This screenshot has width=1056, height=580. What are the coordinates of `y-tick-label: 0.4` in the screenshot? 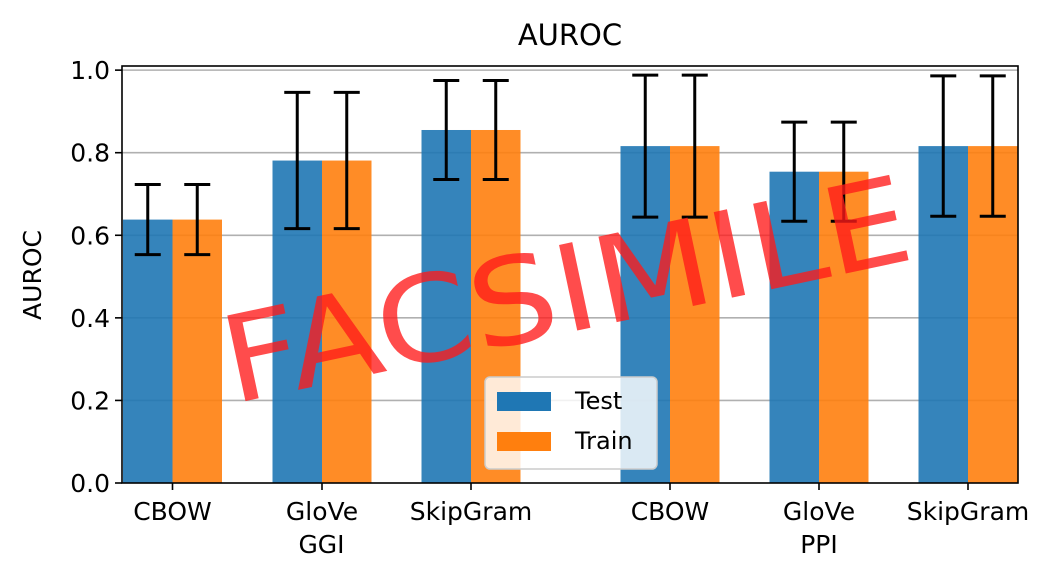 It's located at (90, 318).